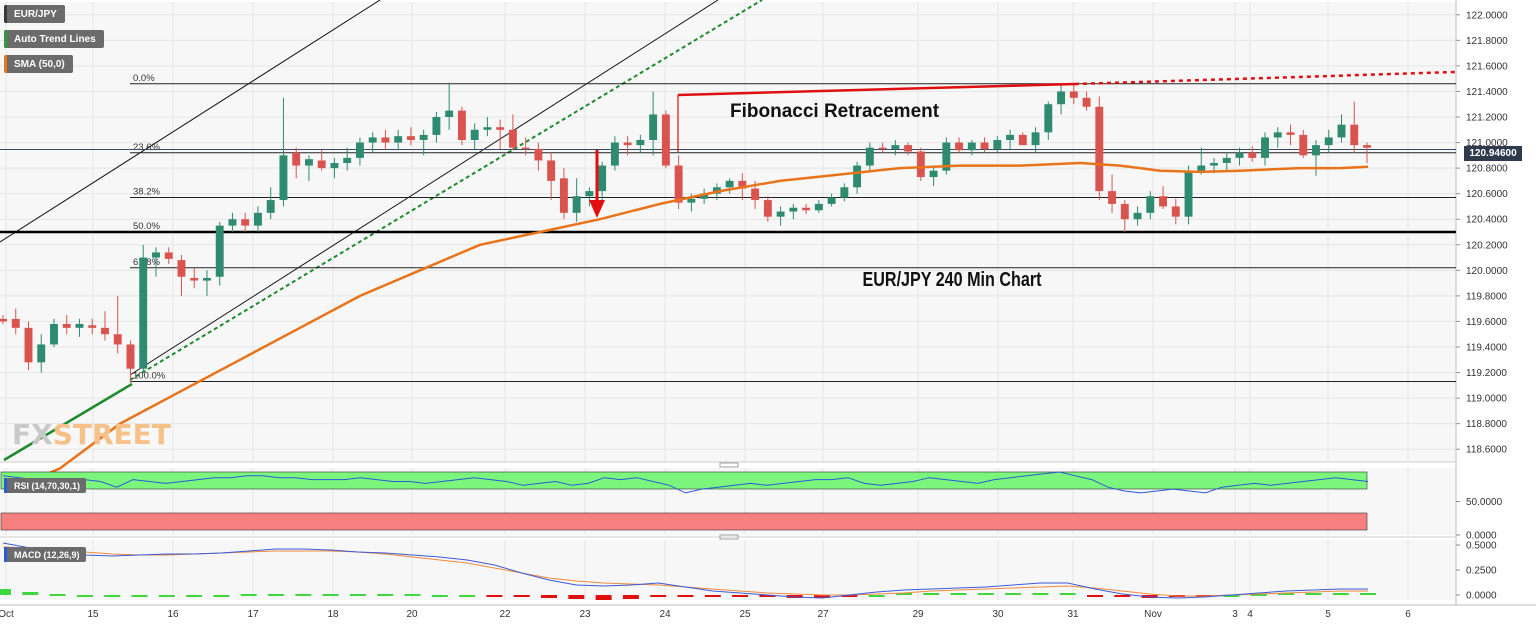  I want to click on fib-title: Fibonacci Retracement, so click(835, 111).